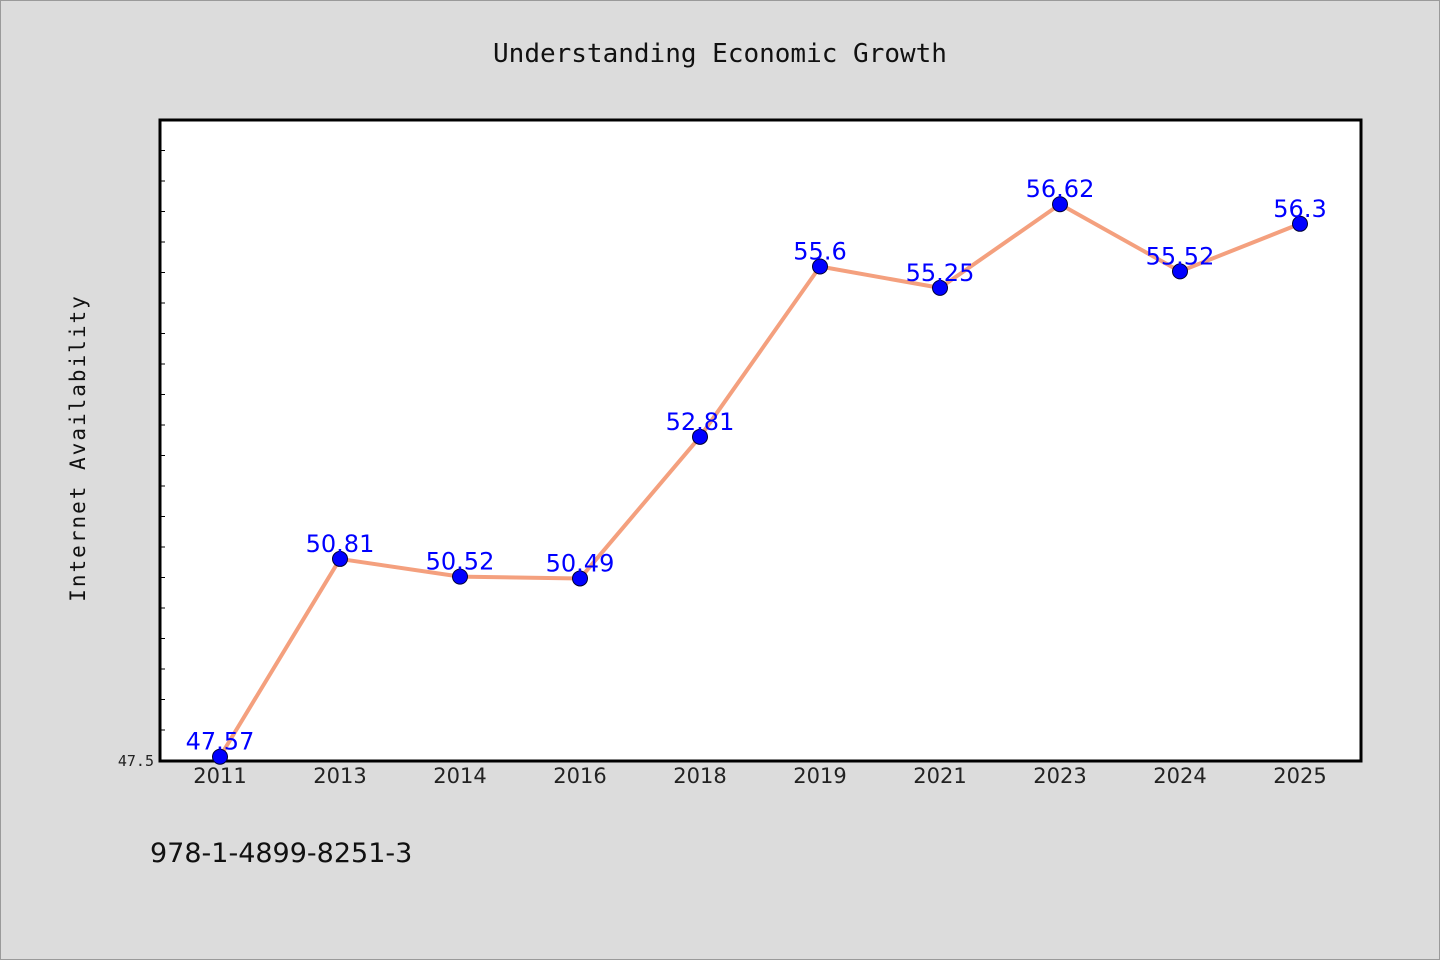  Describe the element at coordinates (1299, 776) in the screenshot. I see `x-tick-label: 2025` at that location.